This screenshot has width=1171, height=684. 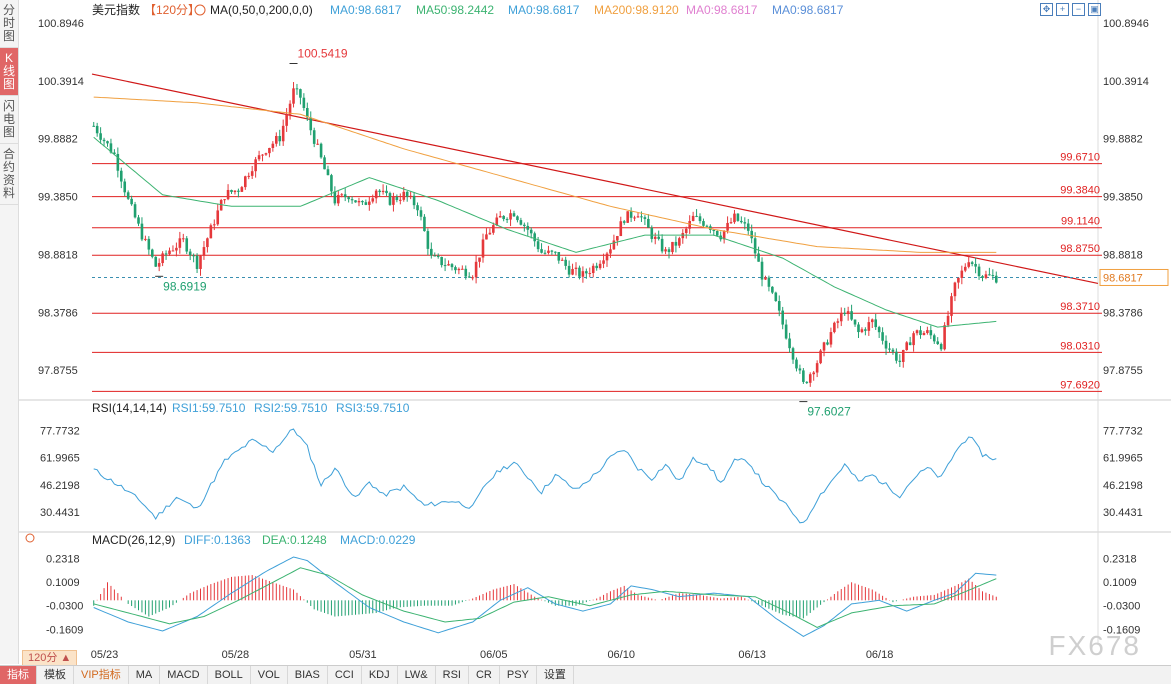 What do you see at coordinates (1123, 313) in the screenshot?
I see `price-tick: 98.3786` at bounding box center [1123, 313].